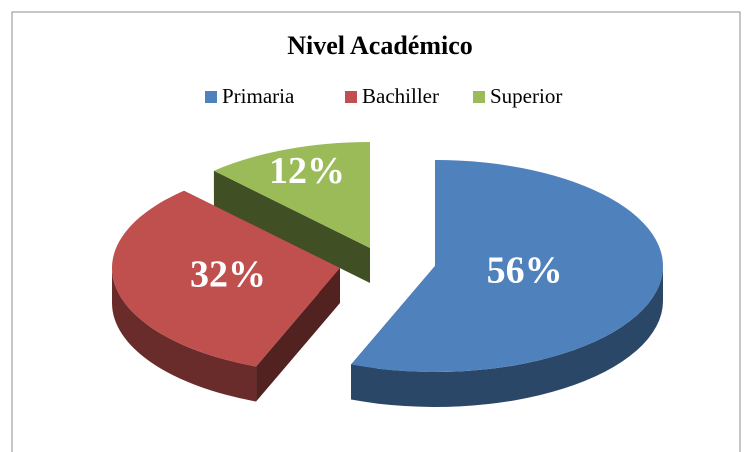 The image size is (752, 452). What do you see at coordinates (380, 45) in the screenshot?
I see `chart-title: Nivel Académico` at bounding box center [380, 45].